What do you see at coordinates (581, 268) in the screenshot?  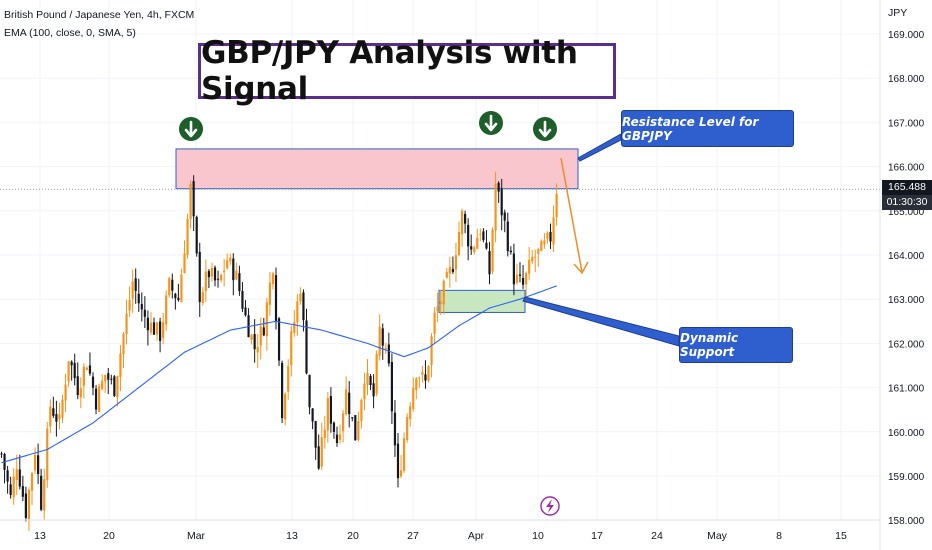 I see `projection-arrowhead` at bounding box center [581, 268].